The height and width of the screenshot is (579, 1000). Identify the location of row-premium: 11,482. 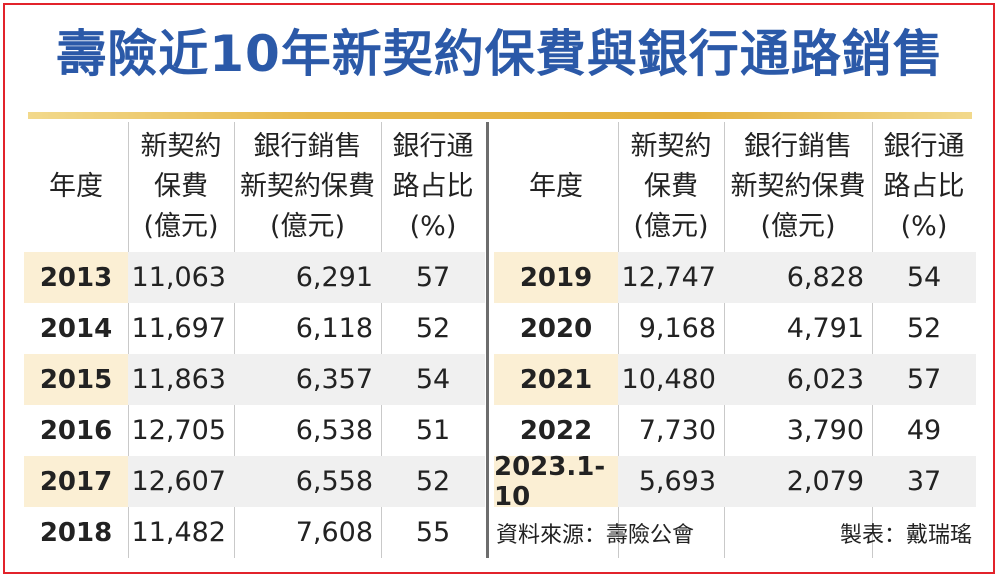
(178, 532).